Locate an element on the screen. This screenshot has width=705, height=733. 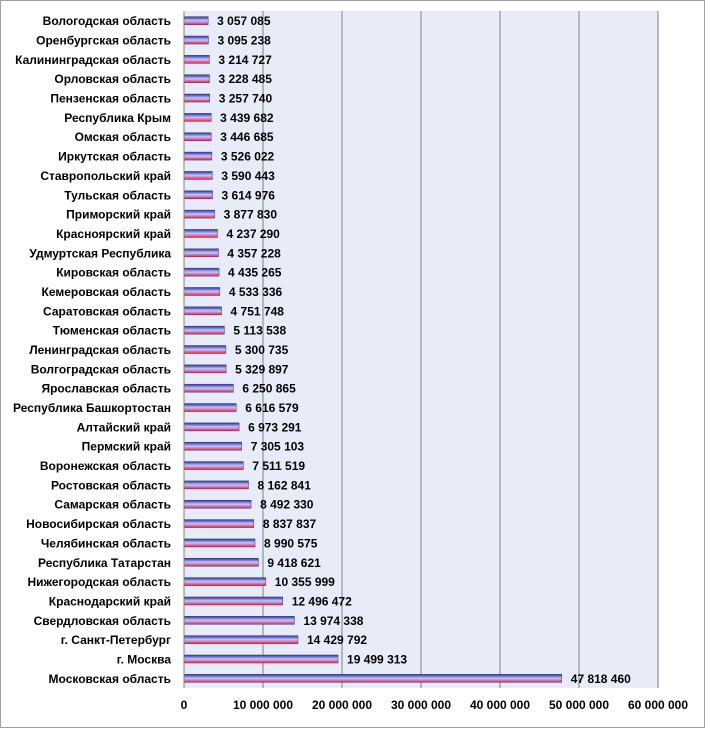
value-label: 8 990 575 is located at coordinates (291, 543).